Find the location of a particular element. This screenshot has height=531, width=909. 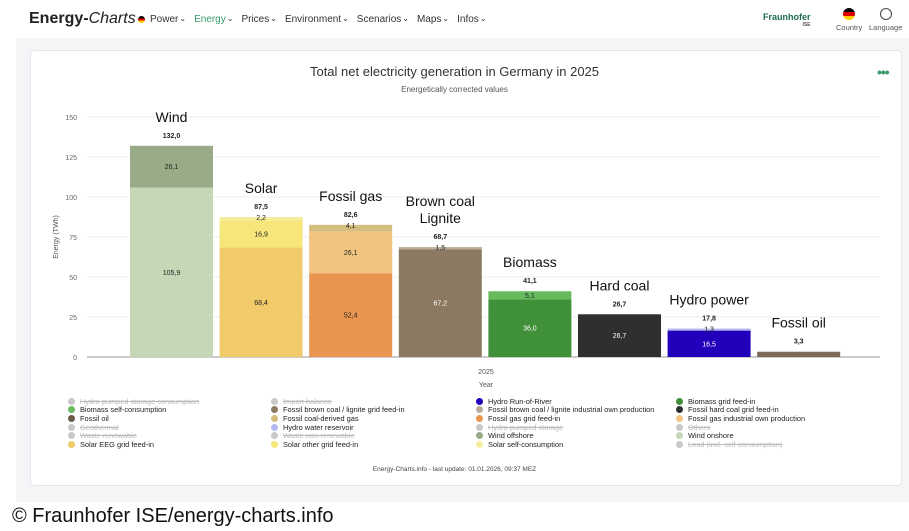

legend-item: Import balance is located at coordinates (373, 401).